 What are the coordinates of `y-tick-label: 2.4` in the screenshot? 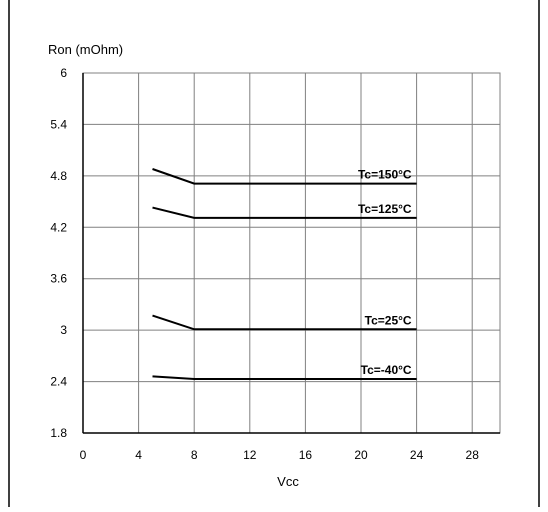 It's located at (58, 382).